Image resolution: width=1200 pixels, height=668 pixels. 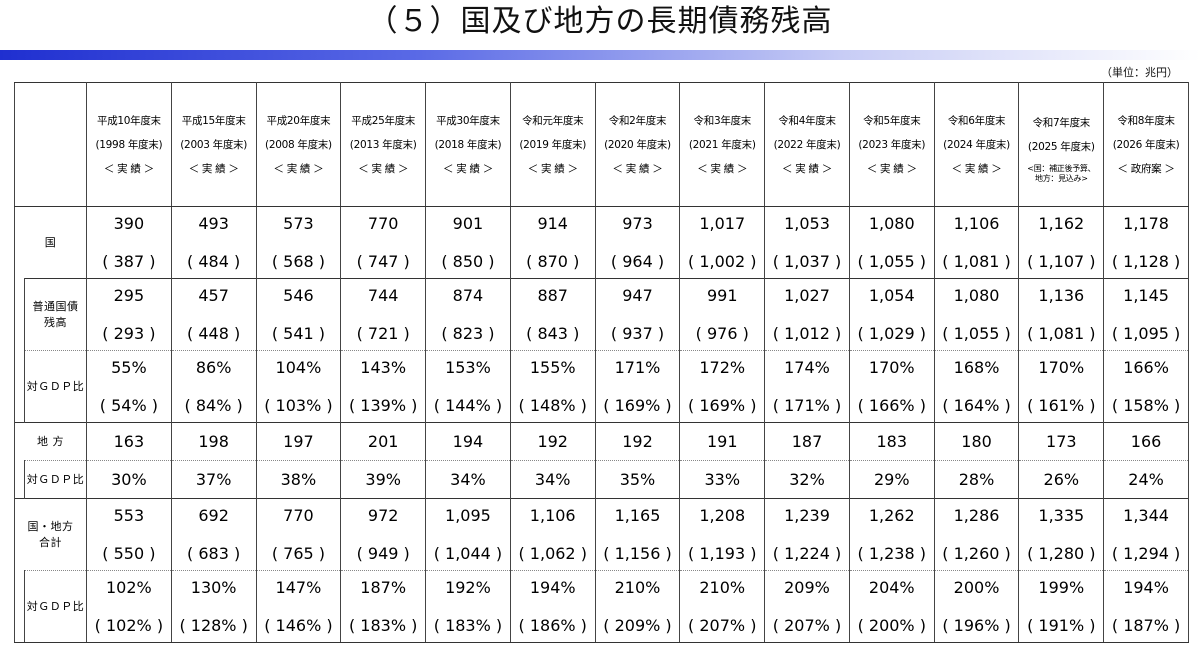 What do you see at coordinates (383, 515) in the screenshot?
I see `value-main: 972` at bounding box center [383, 515].